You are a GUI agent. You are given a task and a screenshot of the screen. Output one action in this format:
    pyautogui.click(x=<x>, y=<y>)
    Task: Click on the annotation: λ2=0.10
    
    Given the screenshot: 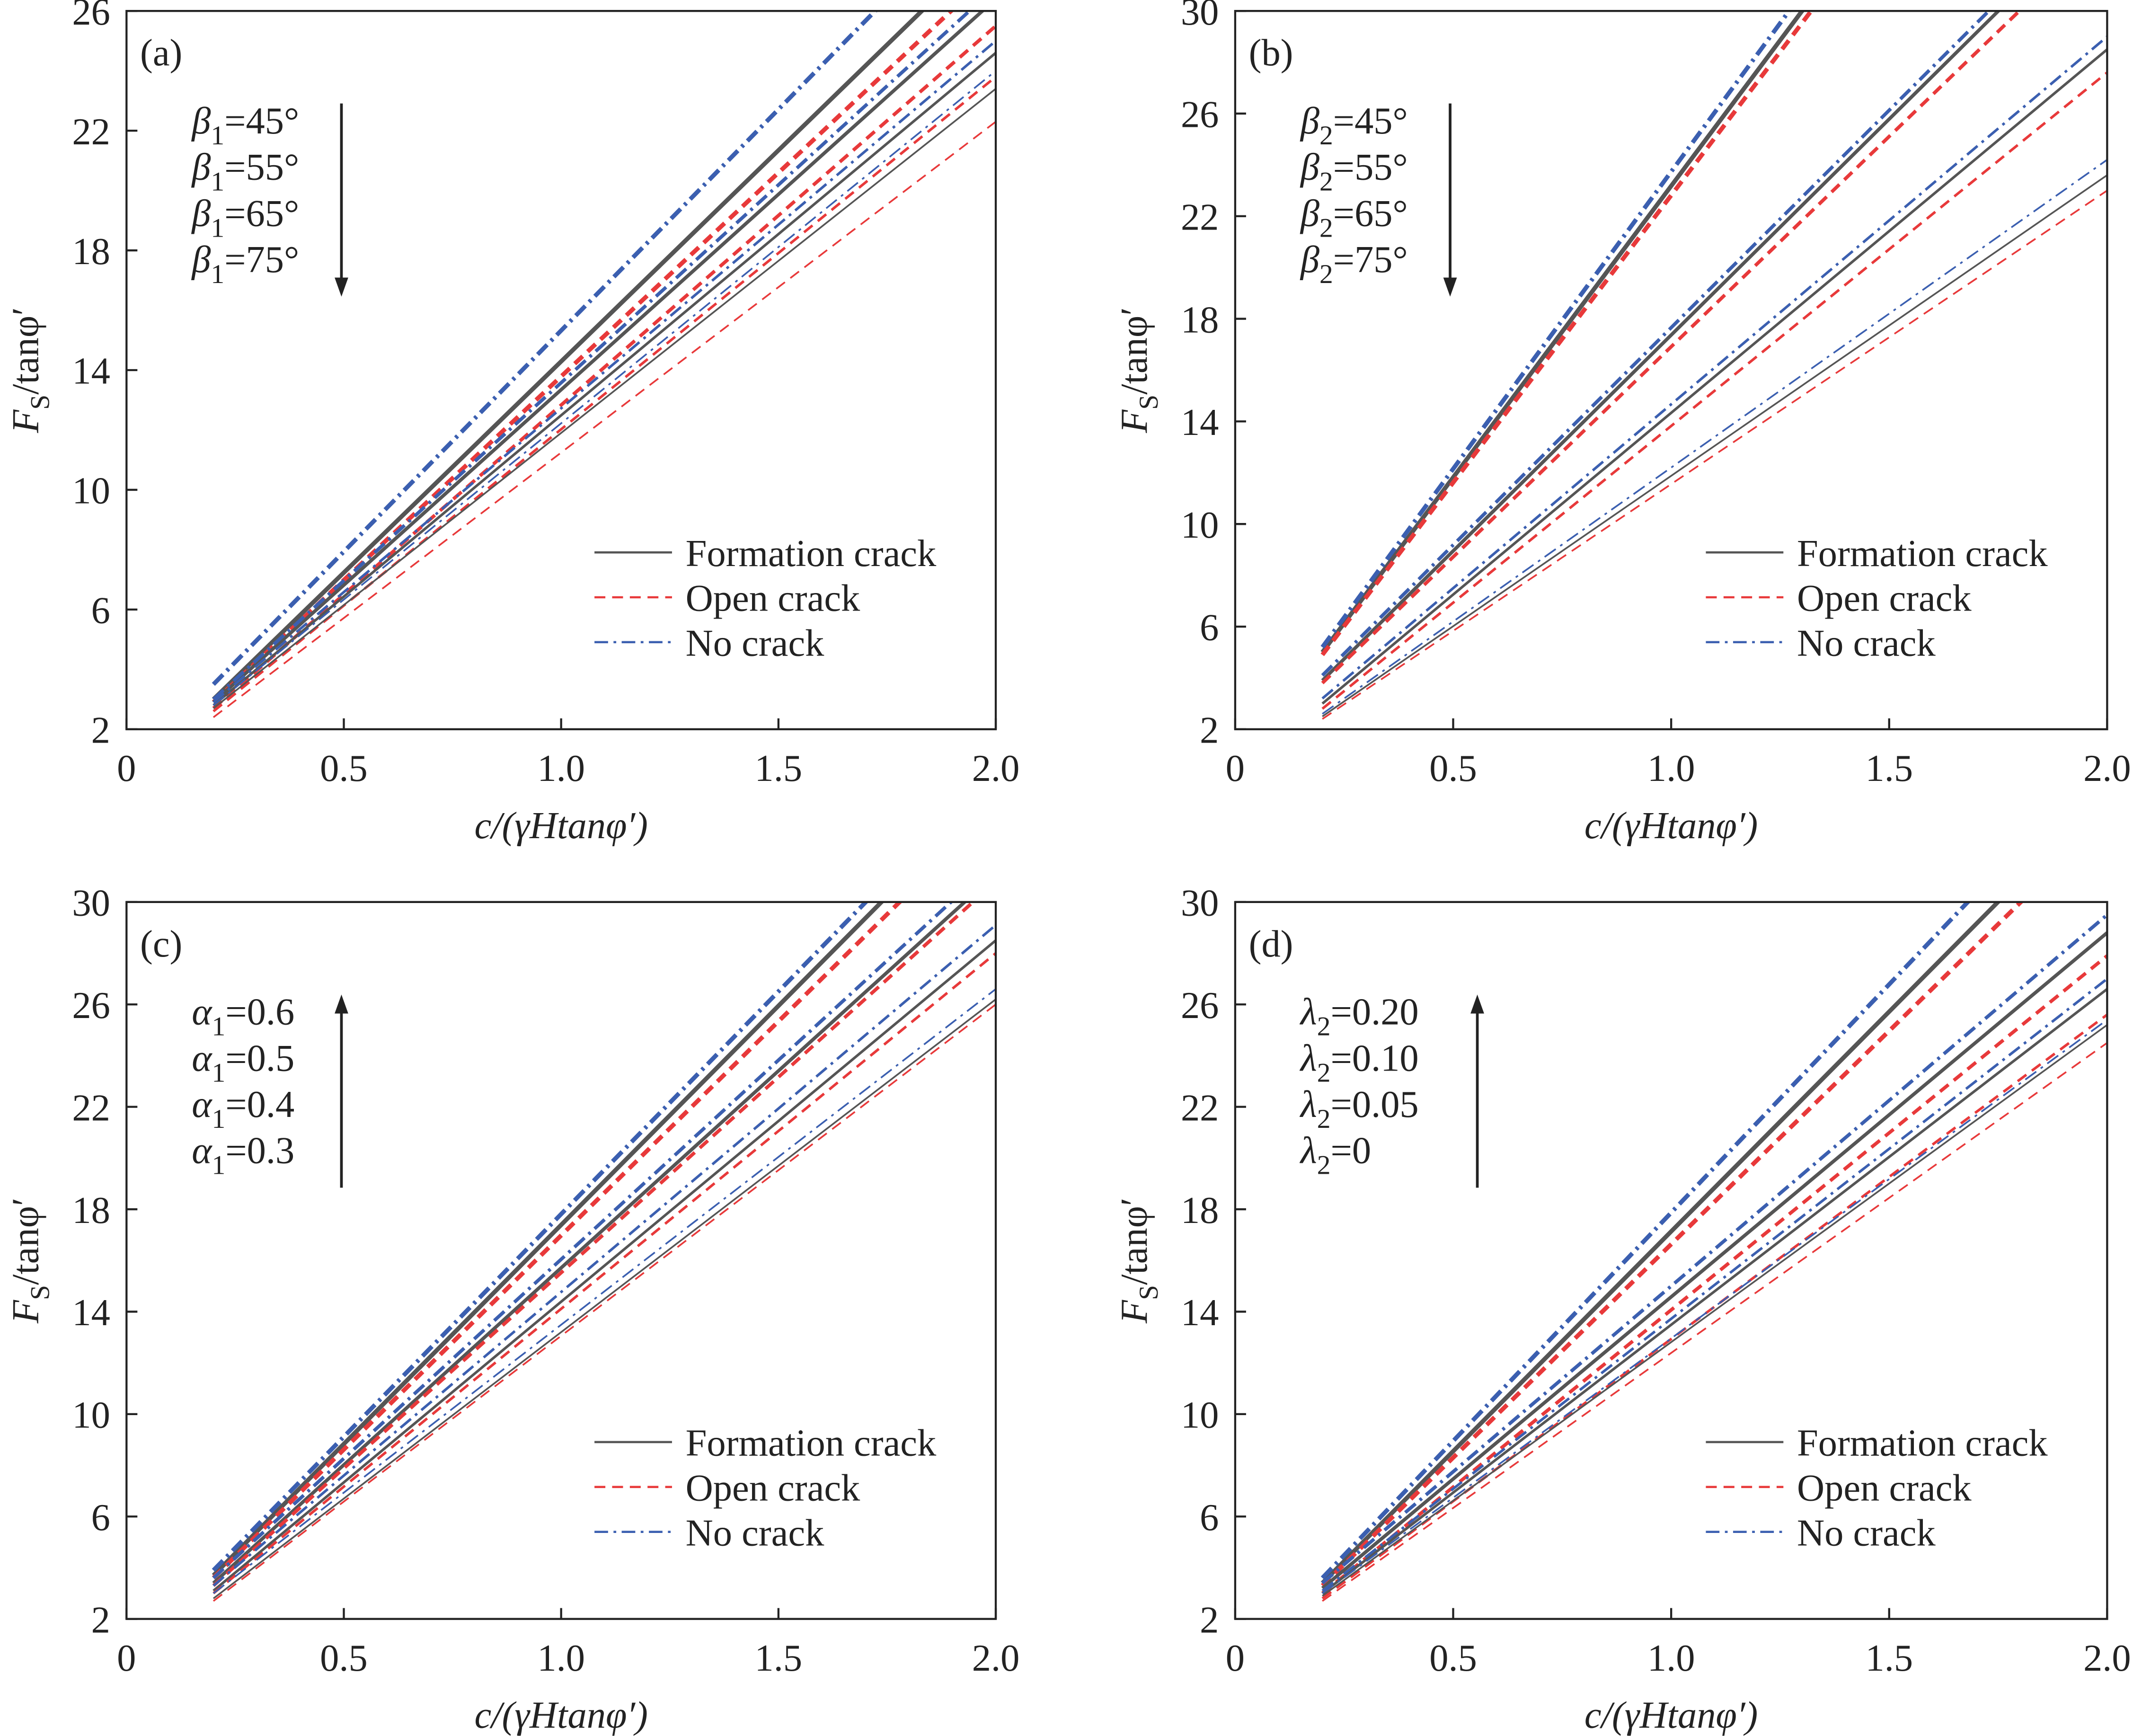 What is the action you would take?
    pyautogui.click(x=1360, y=1062)
    